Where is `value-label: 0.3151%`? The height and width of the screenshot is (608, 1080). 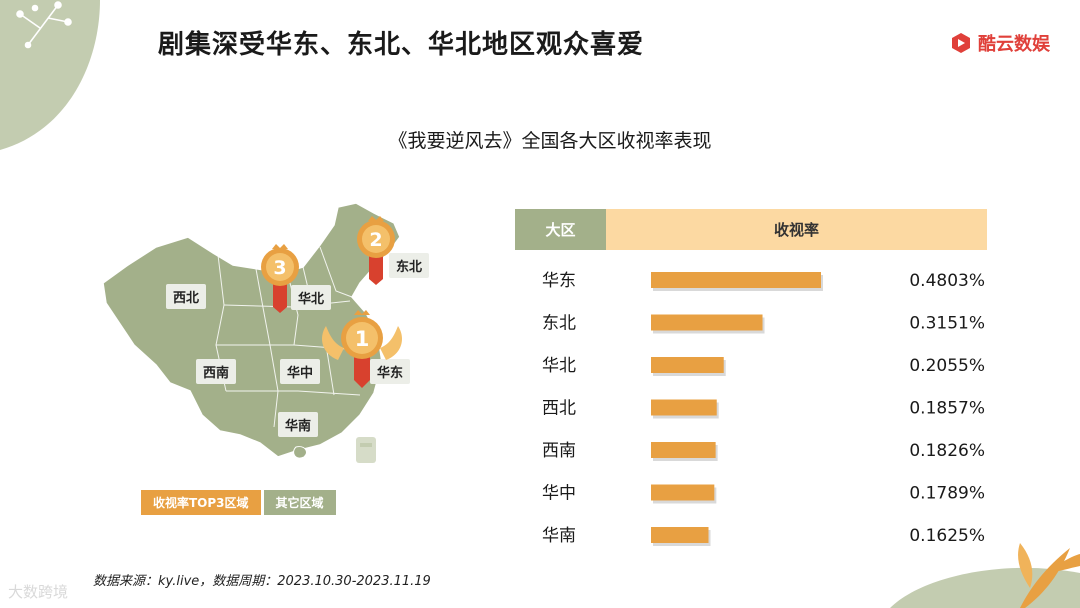 value-label: 0.3151% is located at coordinates (947, 324).